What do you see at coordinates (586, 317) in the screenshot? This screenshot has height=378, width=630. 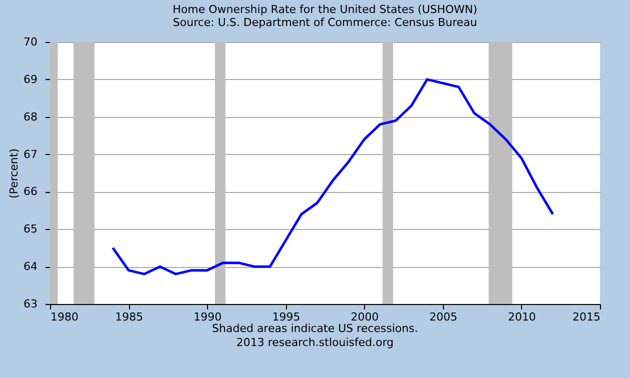 I see `x-tick-label: 2015` at bounding box center [586, 317].